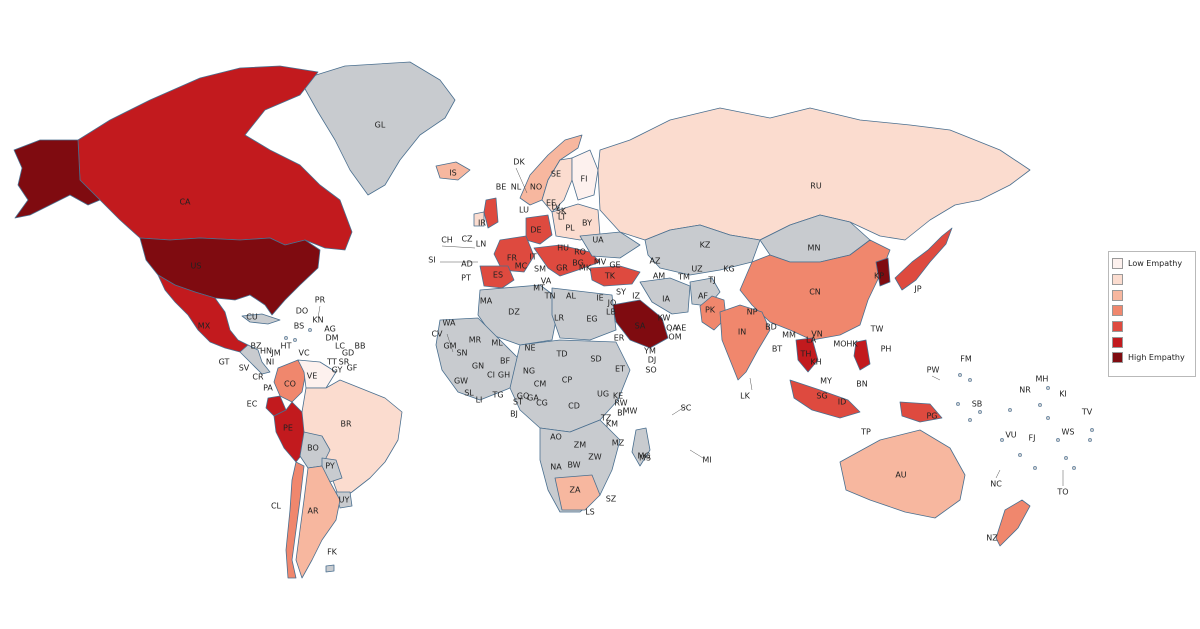  What do you see at coordinates (331, 362) in the screenshot?
I see `label-tt: TT` at bounding box center [331, 362].